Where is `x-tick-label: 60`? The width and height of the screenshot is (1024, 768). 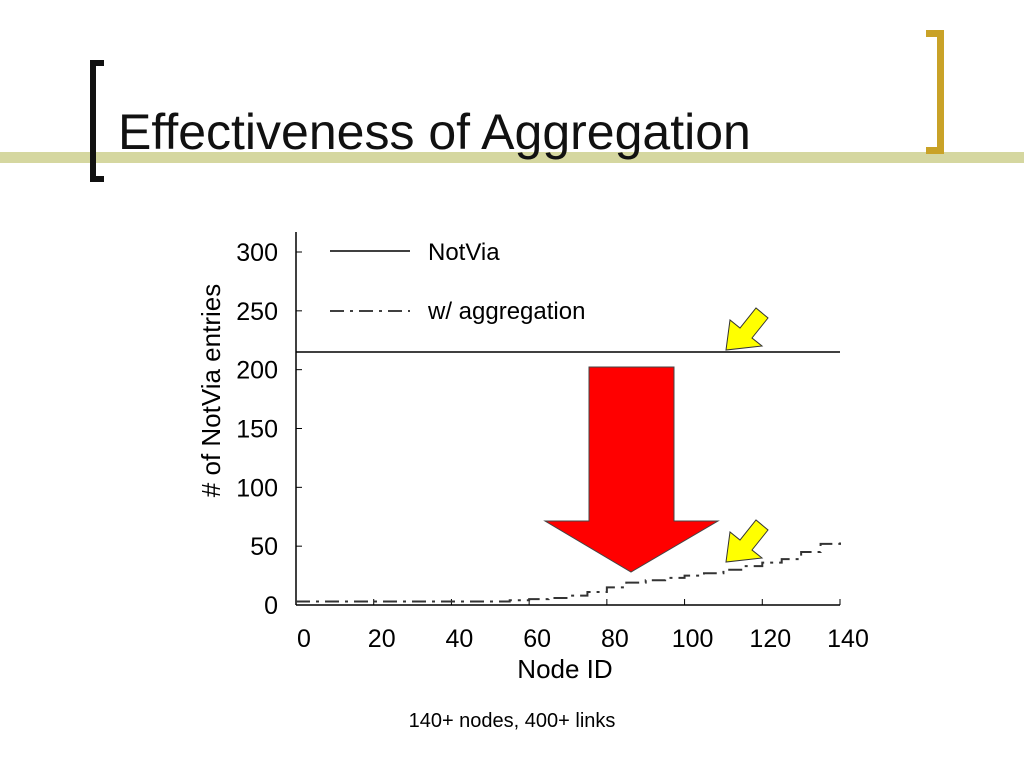 x-tick-label: 60 is located at coordinates (537, 639).